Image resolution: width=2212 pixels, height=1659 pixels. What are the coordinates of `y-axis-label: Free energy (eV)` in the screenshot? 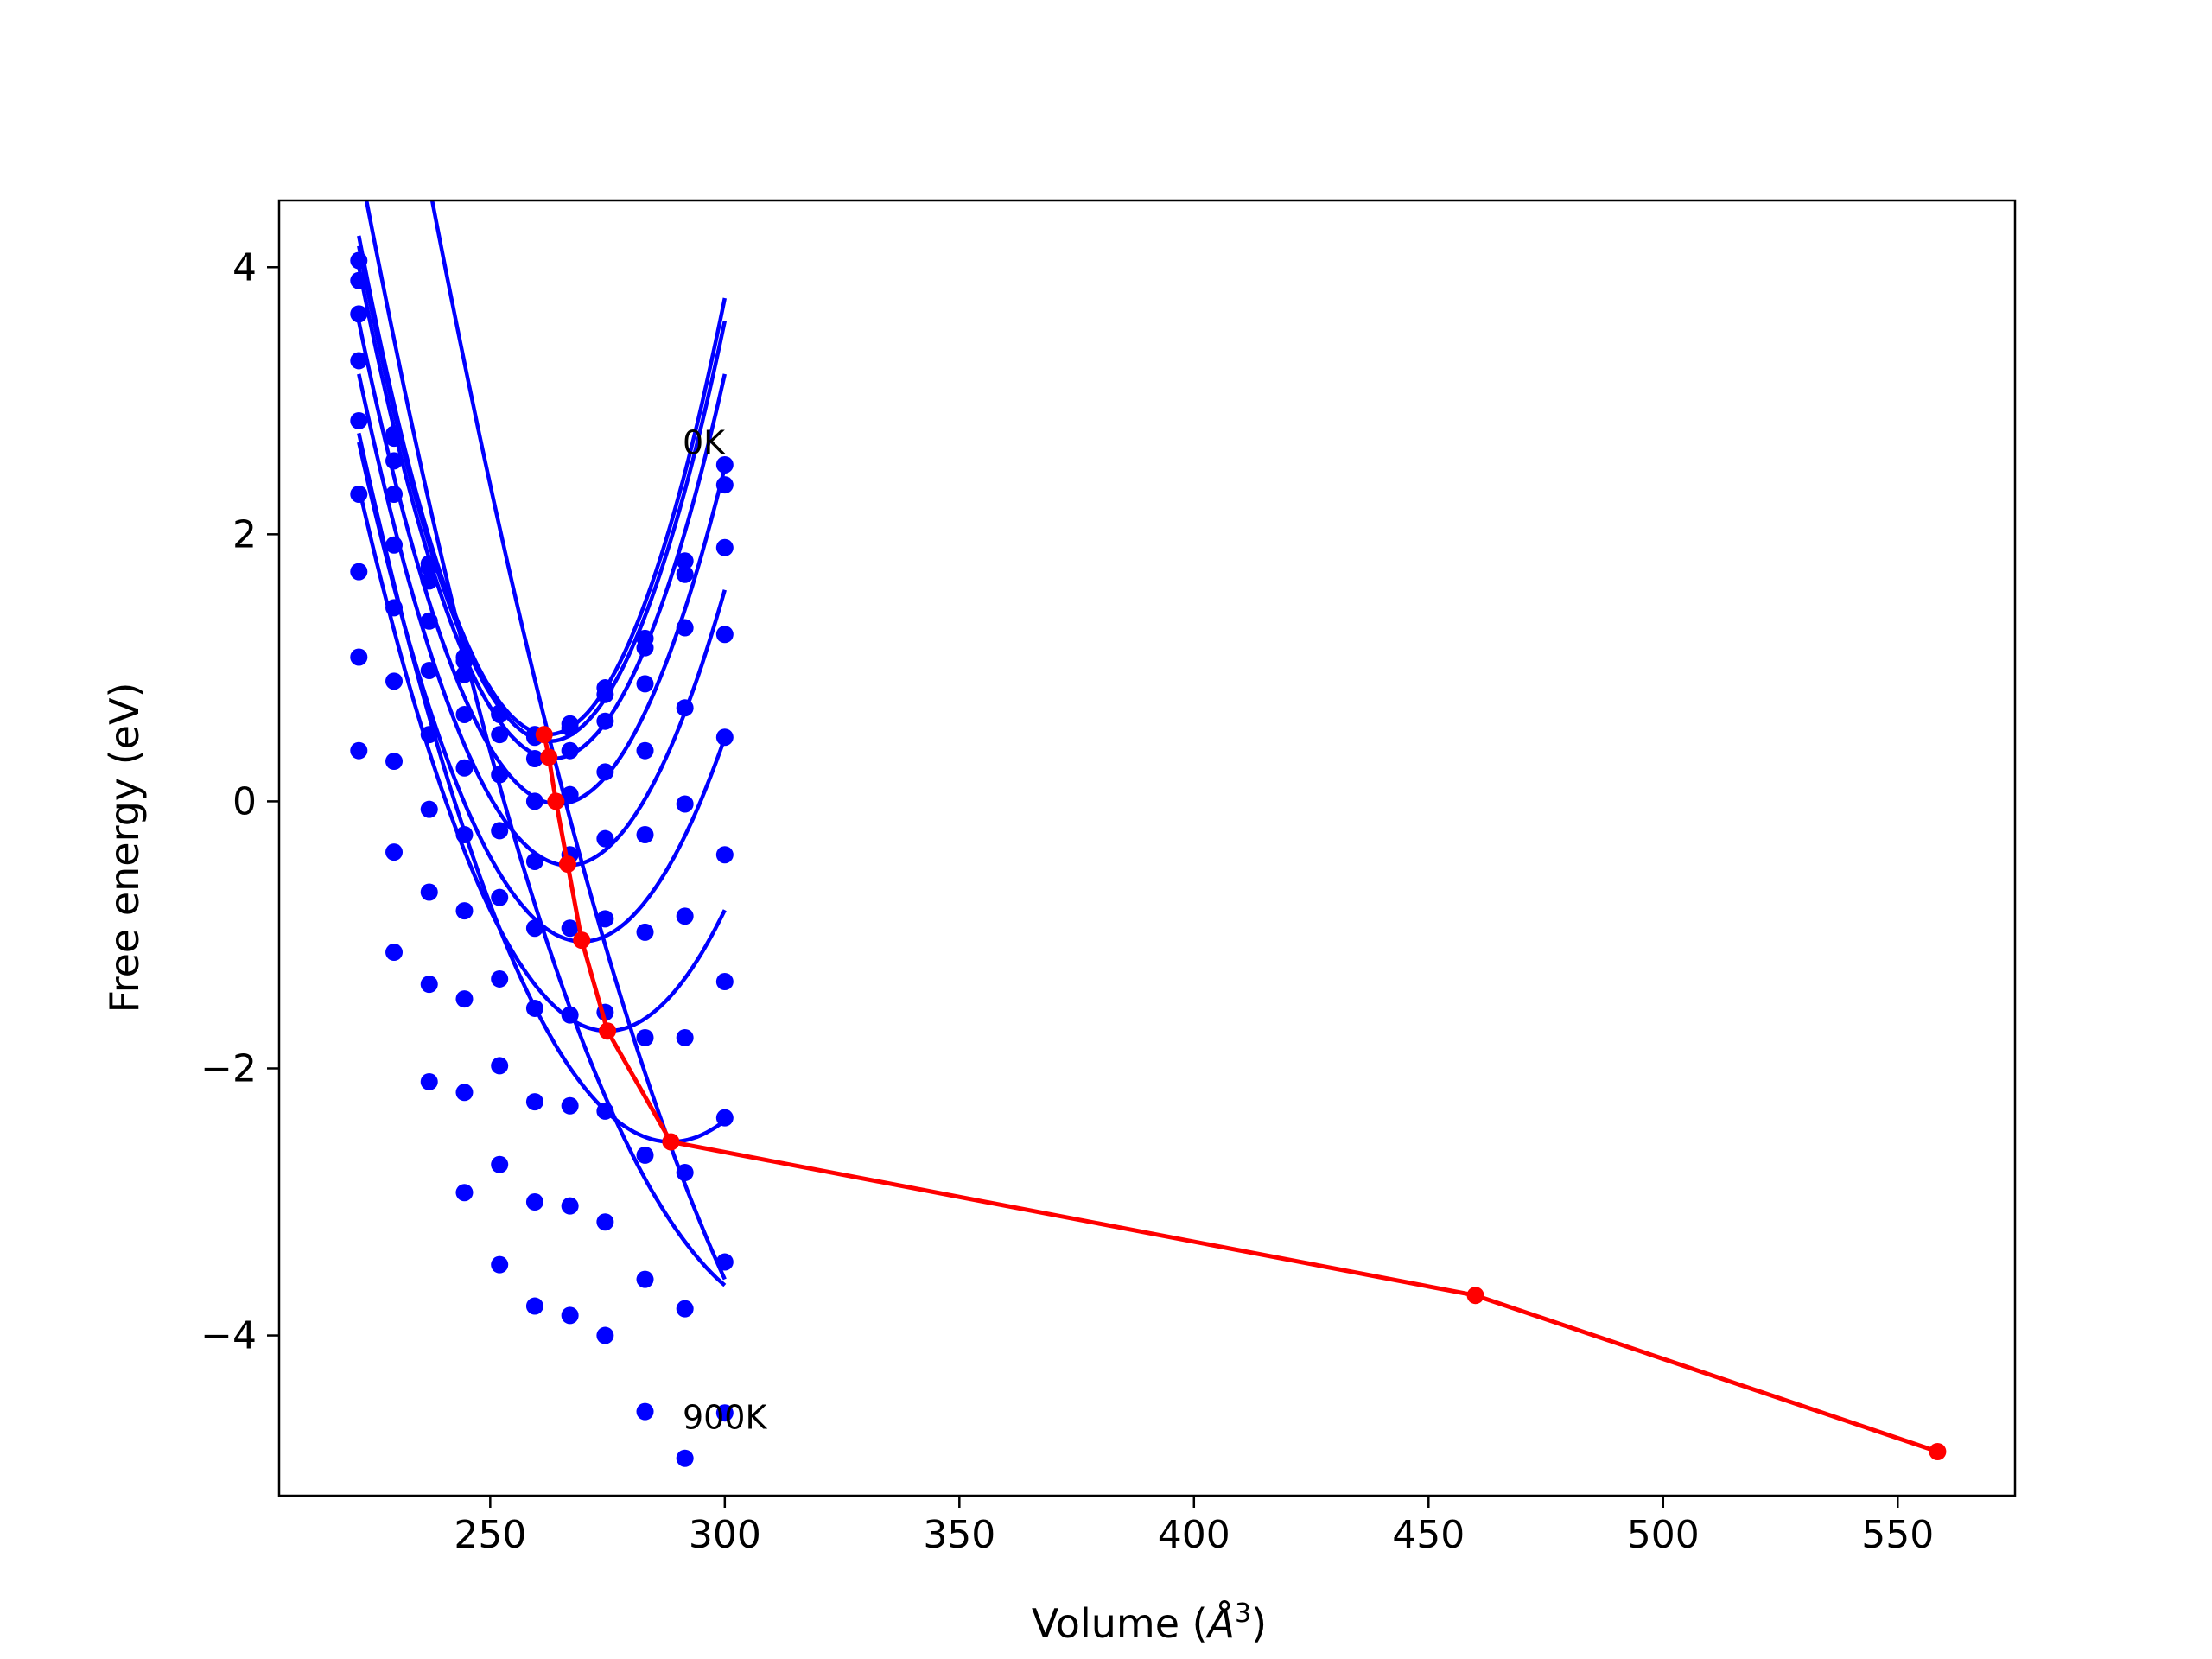 It's located at (124, 848).